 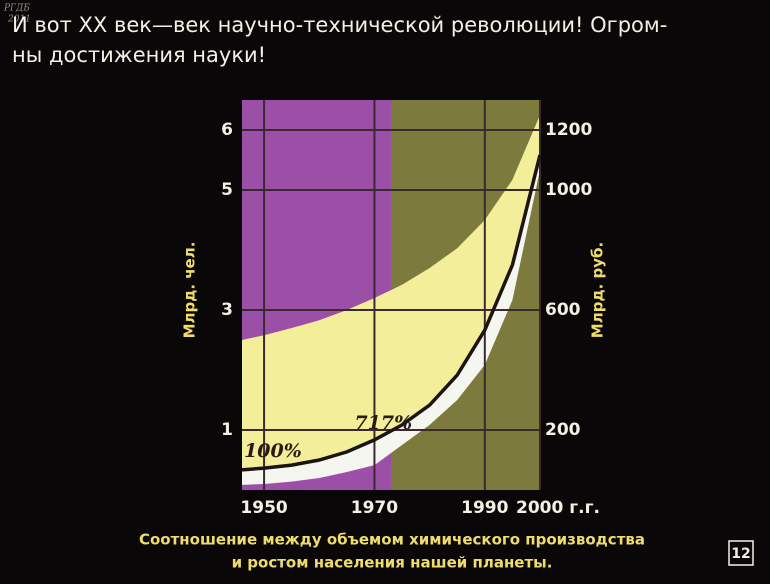 What do you see at coordinates (392, 563) in the screenshot?
I see `caption: и ростом населения нашей планеты.` at bounding box center [392, 563].